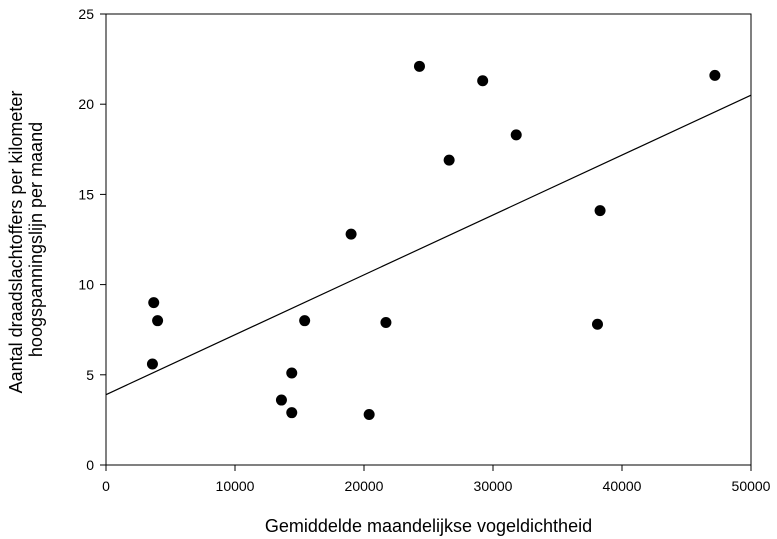  Describe the element at coordinates (86, 104) in the screenshot. I see `y-tick-label: 20` at that location.